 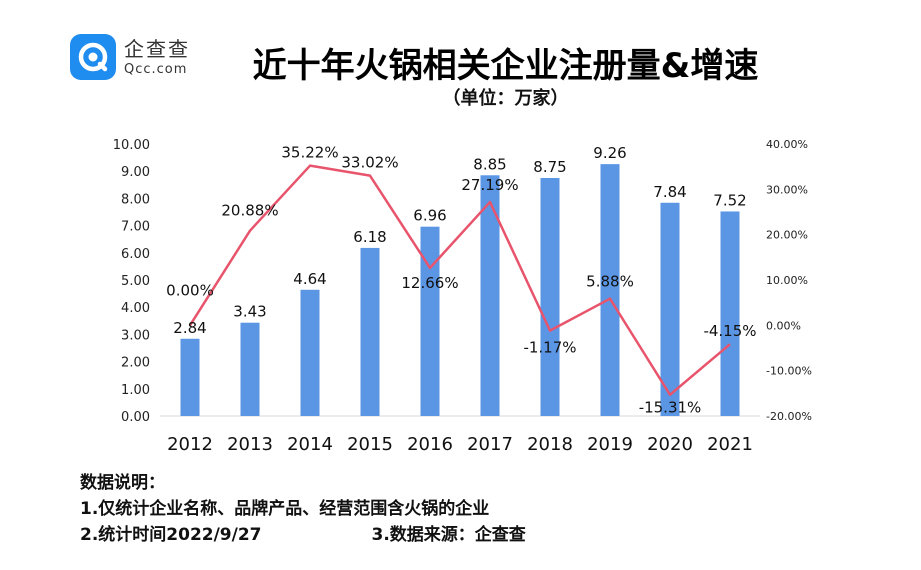 What do you see at coordinates (490, 444) in the screenshot?
I see `x-axis-tick-label: 2017` at bounding box center [490, 444].